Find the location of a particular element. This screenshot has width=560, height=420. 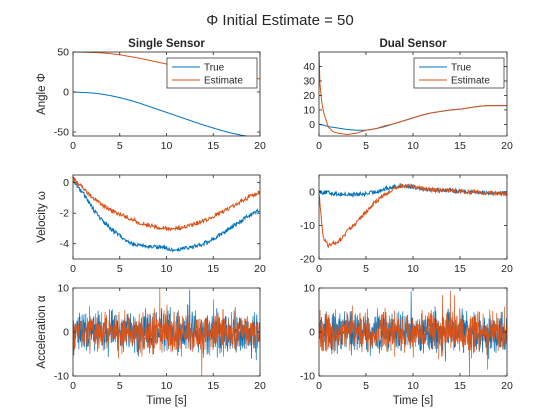

y-tick-label: -2 is located at coordinates (64, 214).